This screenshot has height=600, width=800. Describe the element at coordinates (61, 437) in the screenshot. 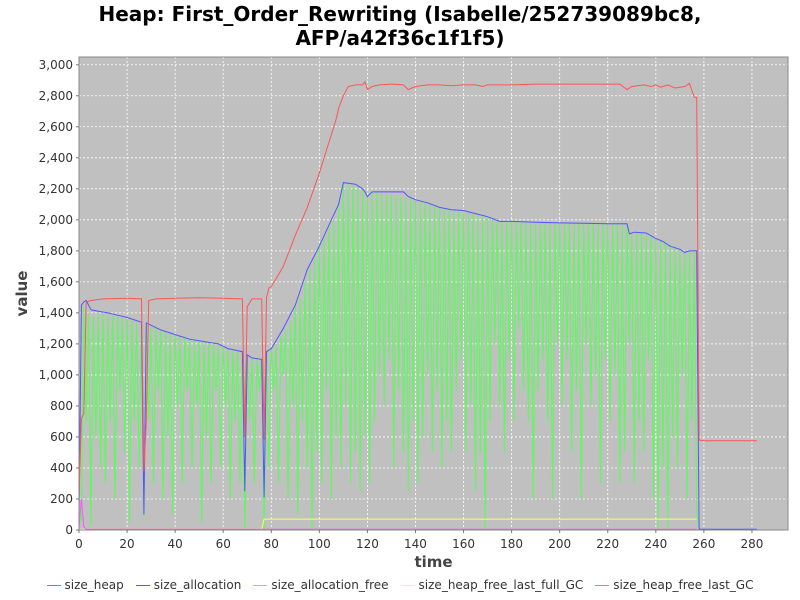

I see `y-tick-label: 600` at that location.